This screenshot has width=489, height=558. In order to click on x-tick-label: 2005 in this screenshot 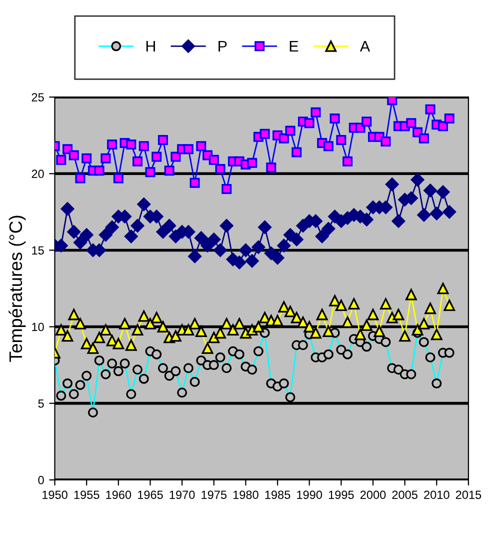, I will do `click(405, 494)`.